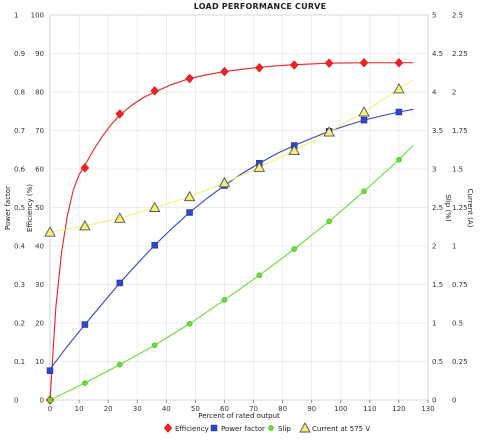  Describe the element at coordinates (16, 16) in the screenshot. I see `y-tick-label-left-outer: 1` at that location.